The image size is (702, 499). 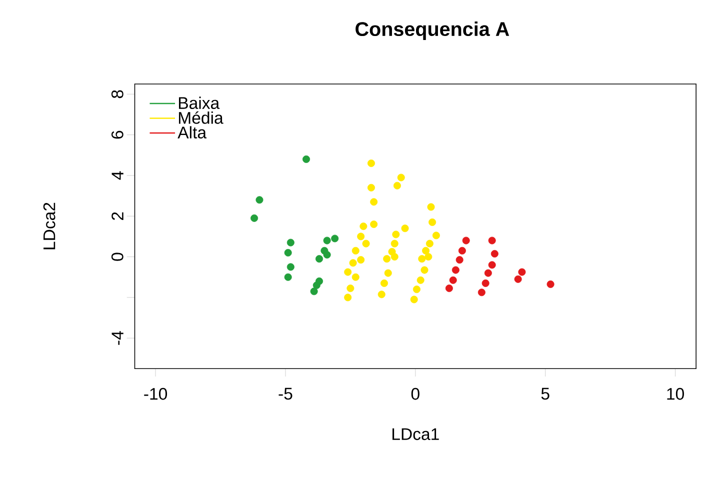 I want to click on chart-title: Consequencia A, so click(x=433, y=31).